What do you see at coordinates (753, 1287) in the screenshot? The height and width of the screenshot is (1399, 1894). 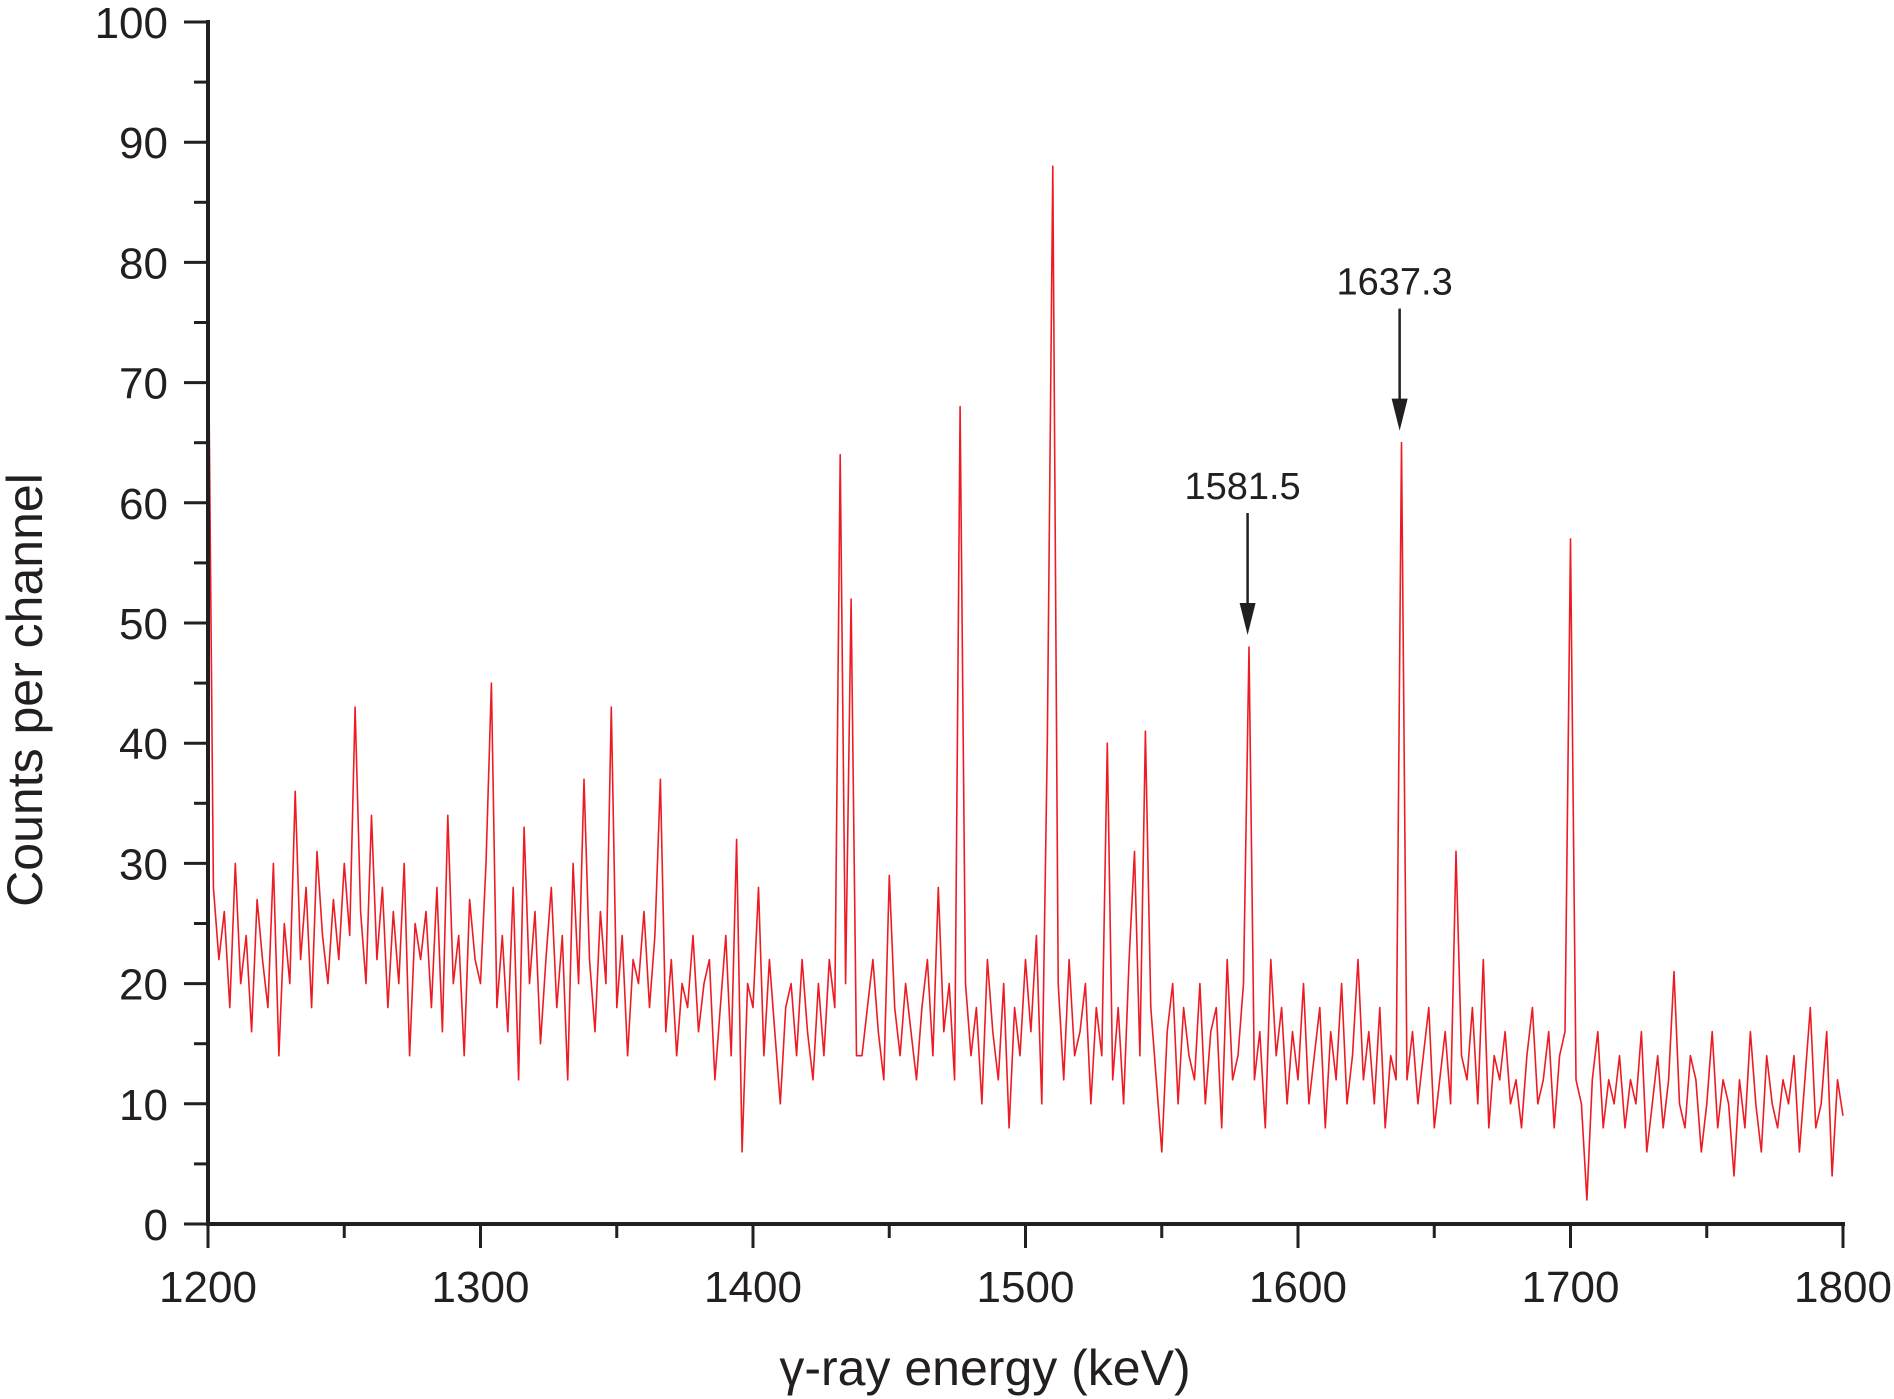 I see `x-tick-label: 1400` at bounding box center [753, 1287].